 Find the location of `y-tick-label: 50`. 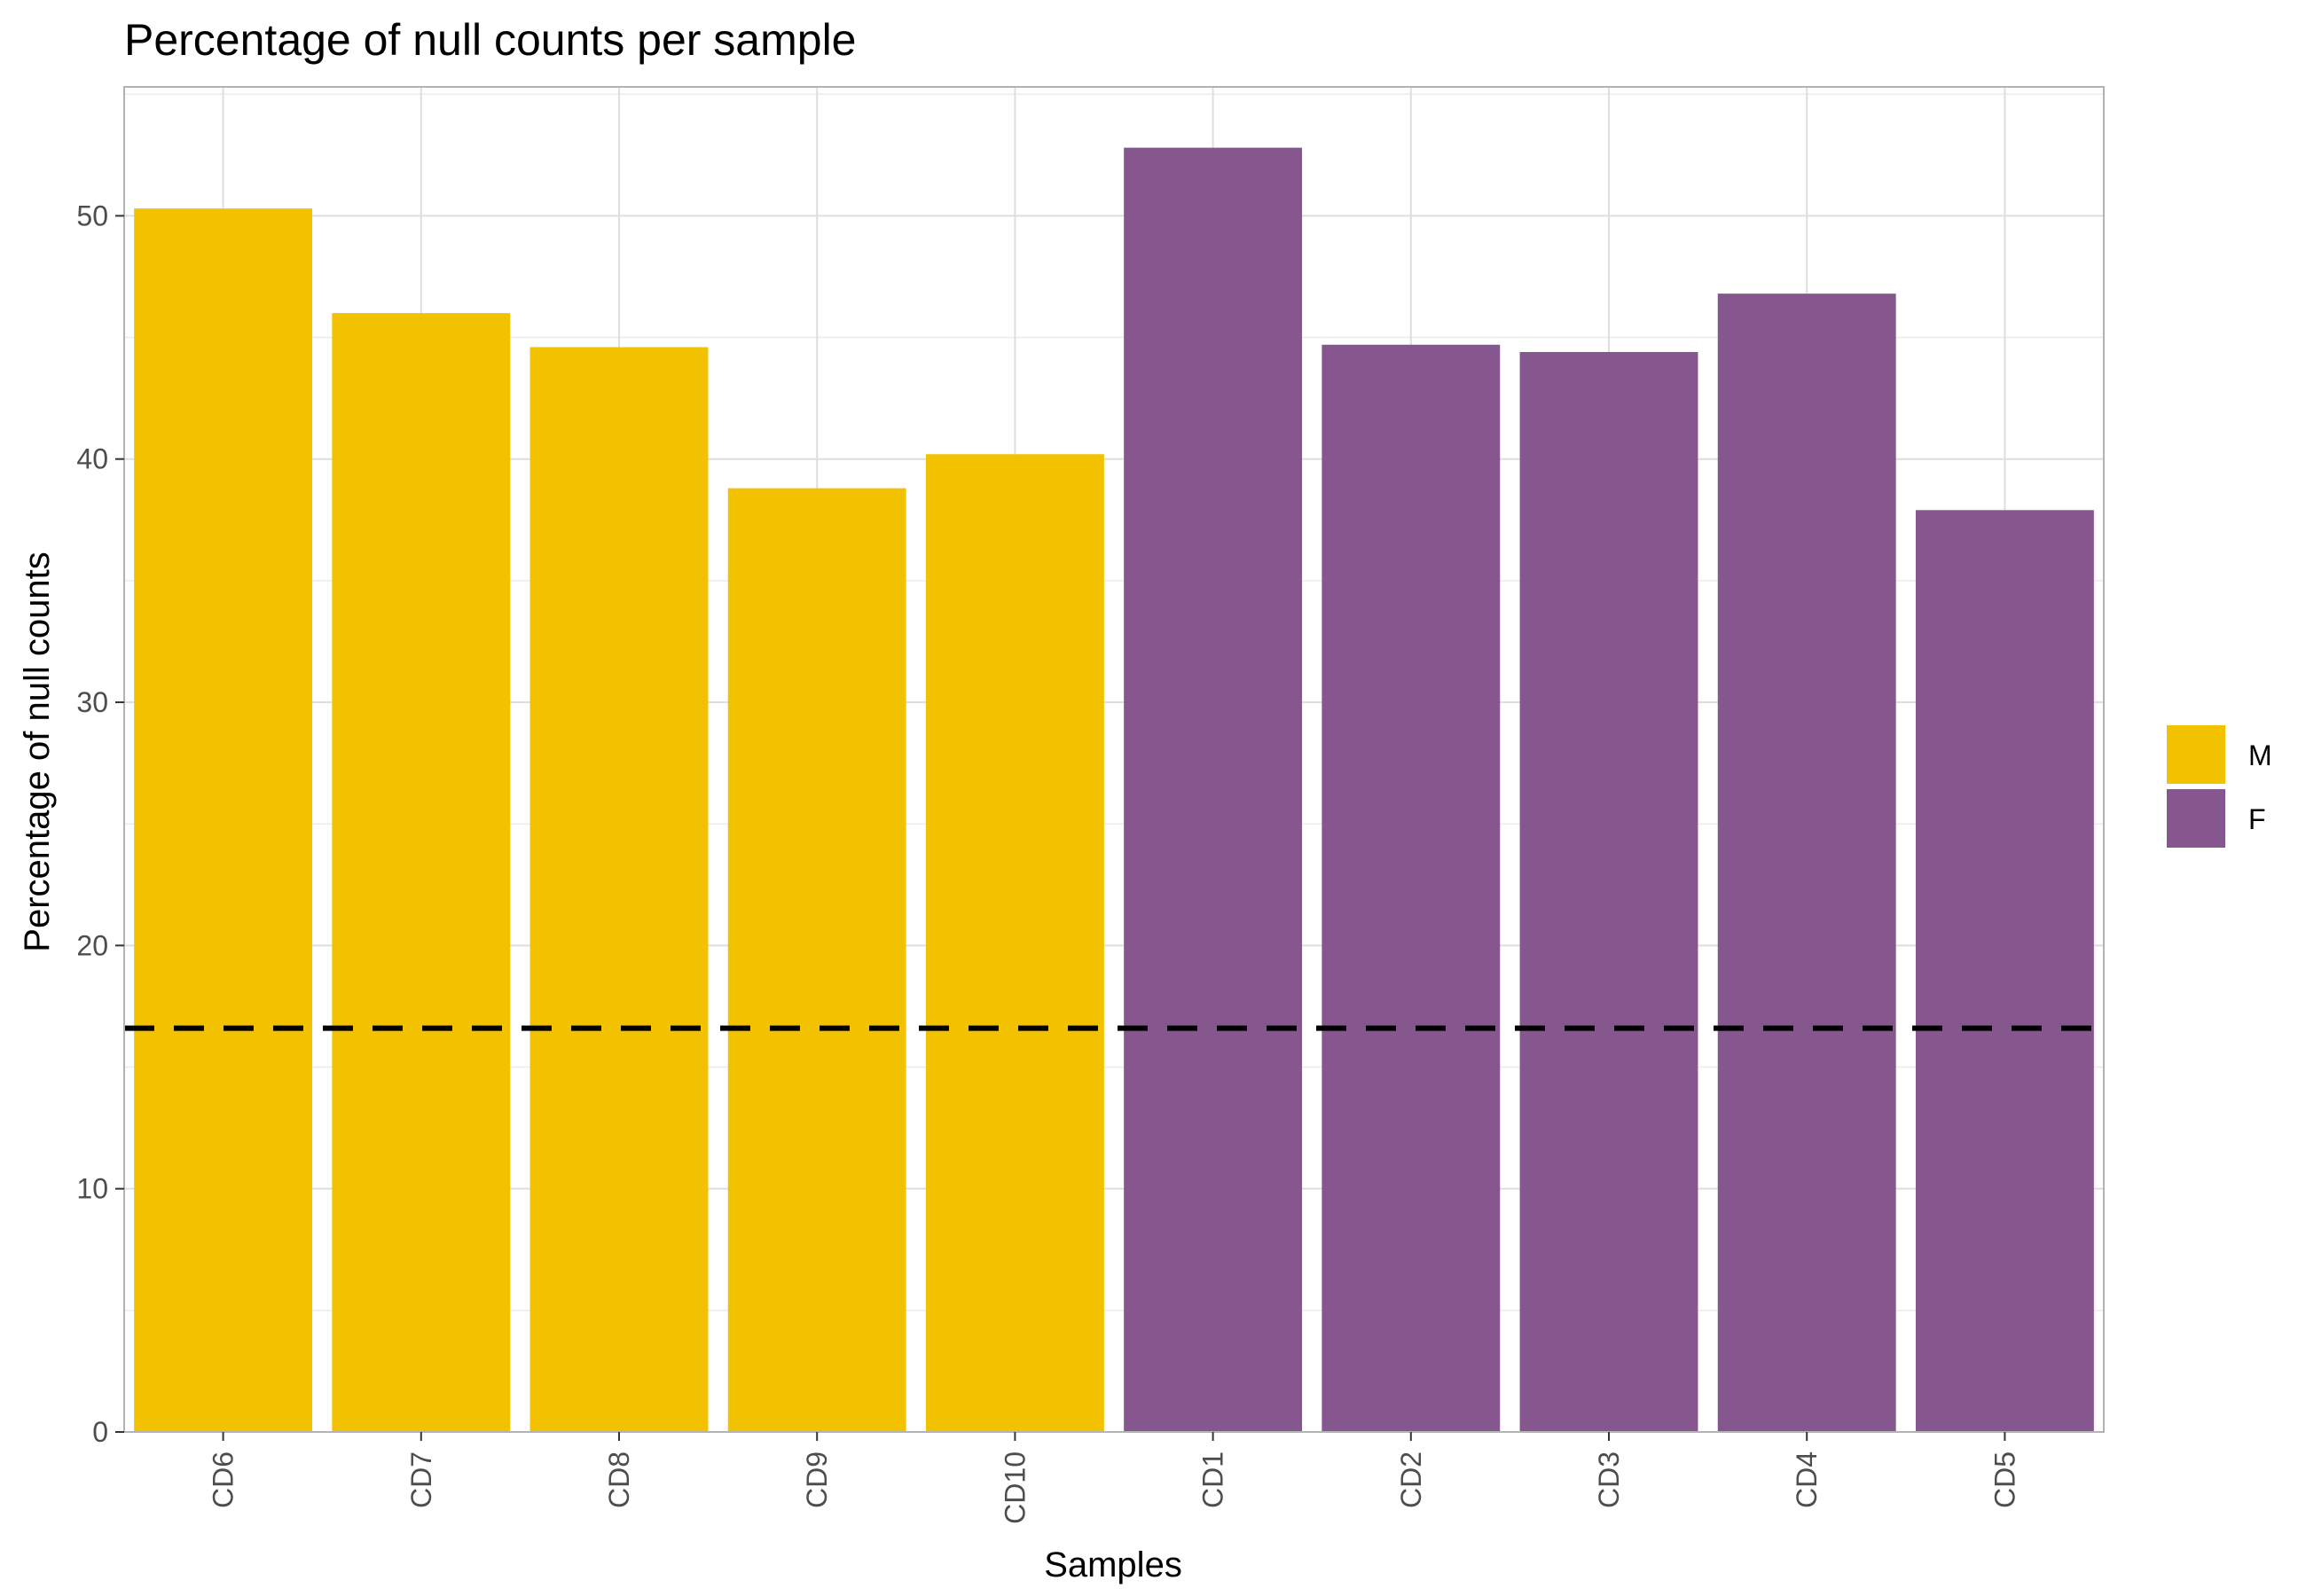

y-tick-label: 50 is located at coordinates (92, 215).